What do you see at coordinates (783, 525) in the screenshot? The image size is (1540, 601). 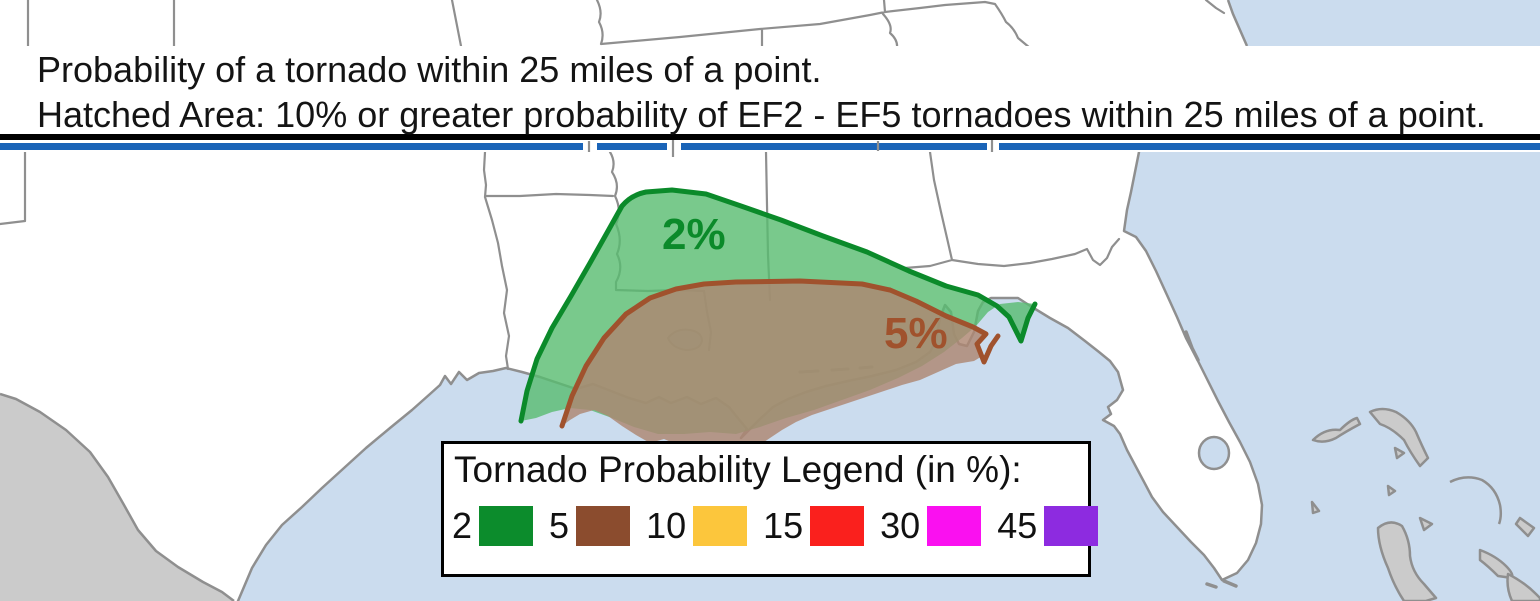 I see `legend-item-label: 15` at bounding box center [783, 525].